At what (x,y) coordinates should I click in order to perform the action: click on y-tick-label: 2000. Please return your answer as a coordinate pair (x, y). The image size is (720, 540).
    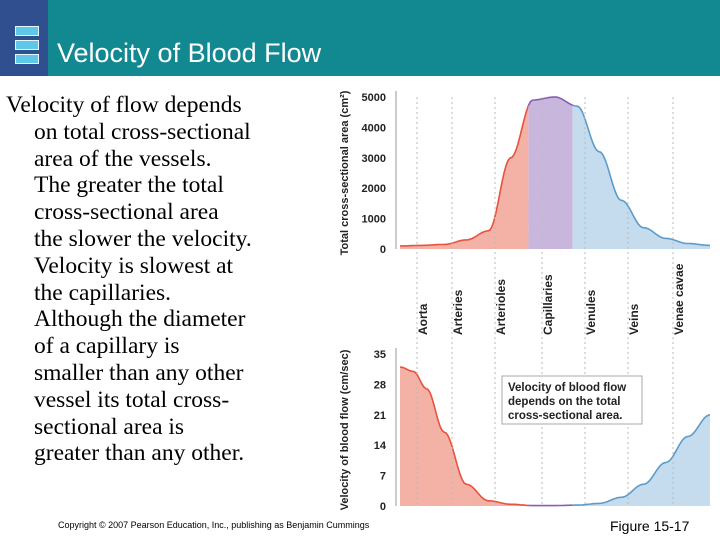
    Looking at the image, I should click on (374, 189).